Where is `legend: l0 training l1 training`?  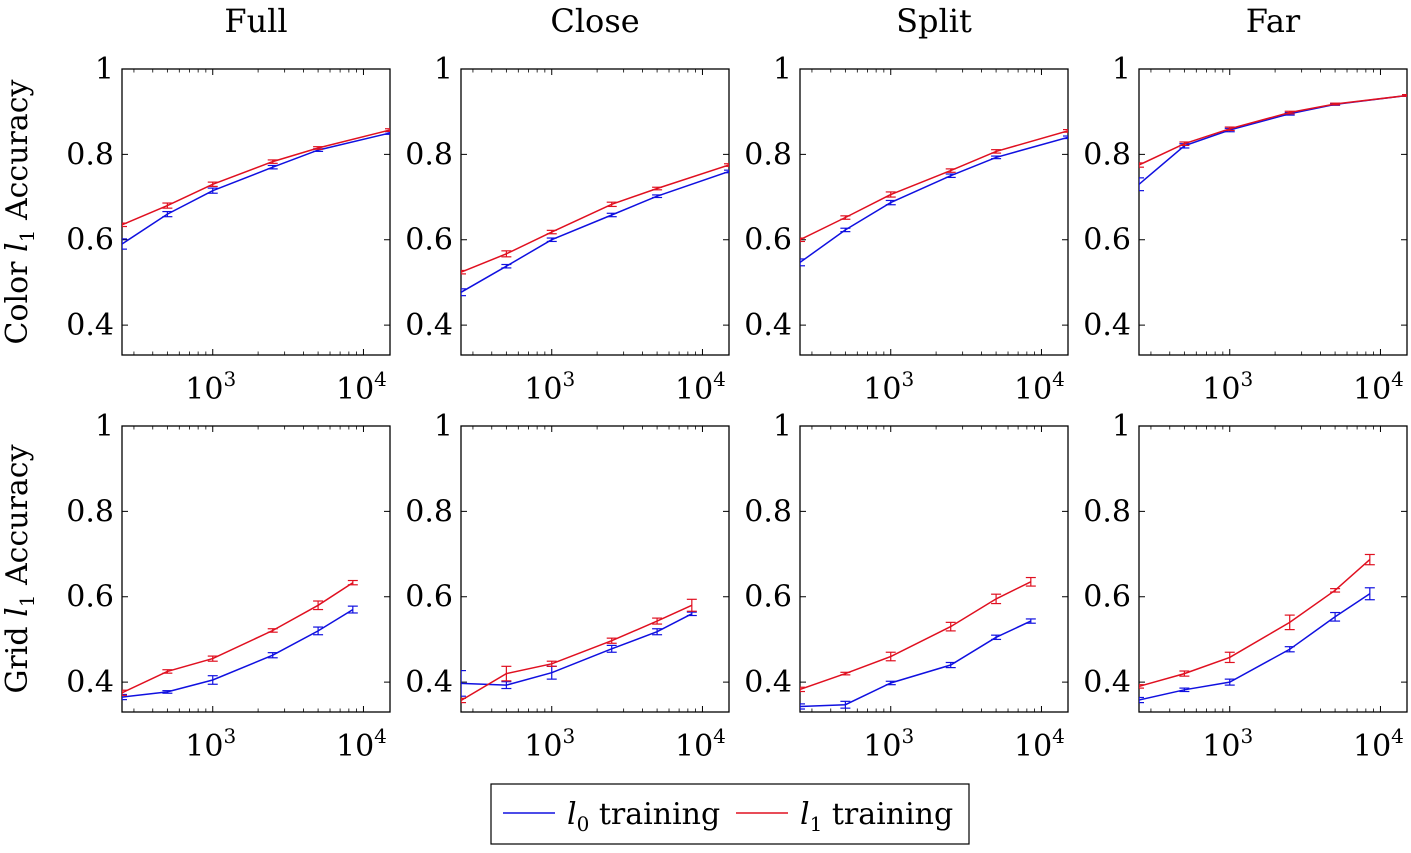
legend: l0 training l1 training is located at coordinates (730, 814).